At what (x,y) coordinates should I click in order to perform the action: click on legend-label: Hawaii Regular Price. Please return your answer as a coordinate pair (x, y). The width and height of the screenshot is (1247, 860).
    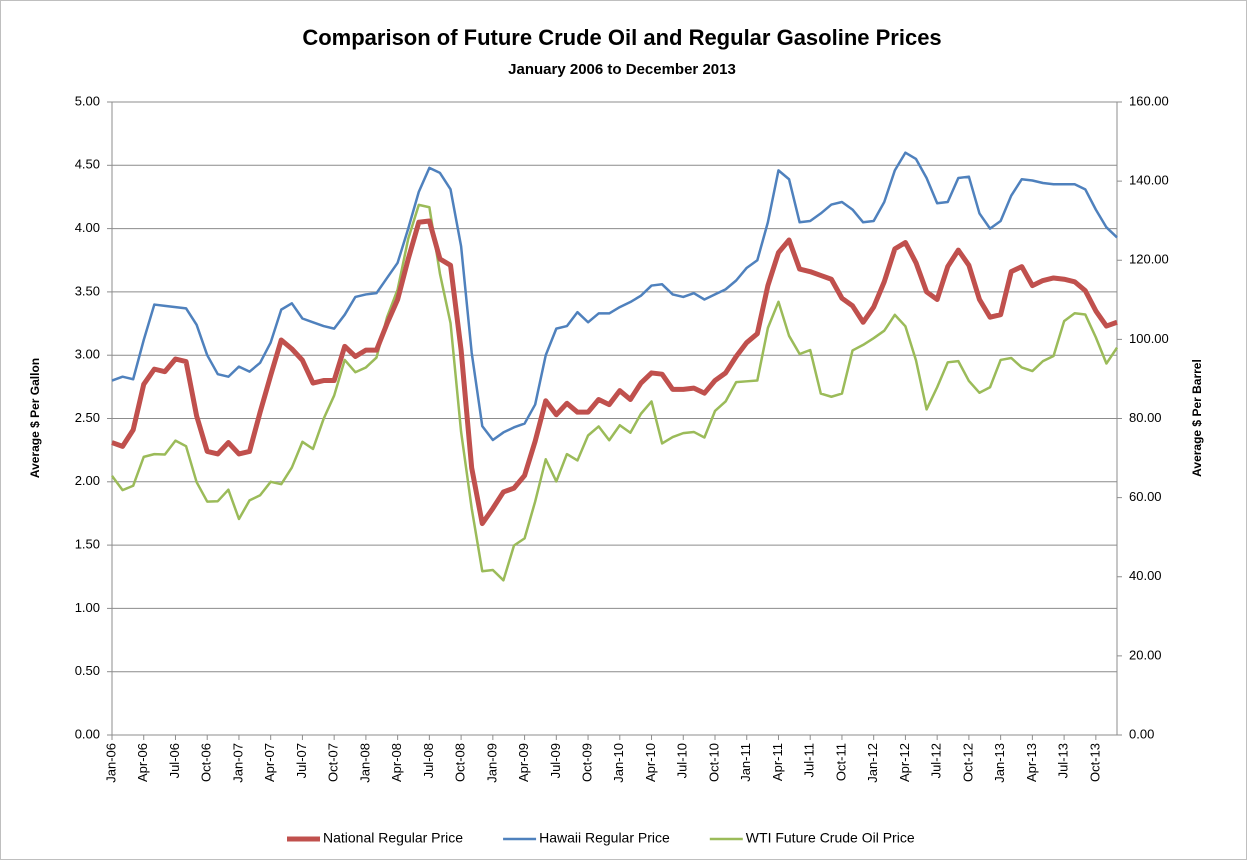
    Looking at the image, I should click on (604, 838).